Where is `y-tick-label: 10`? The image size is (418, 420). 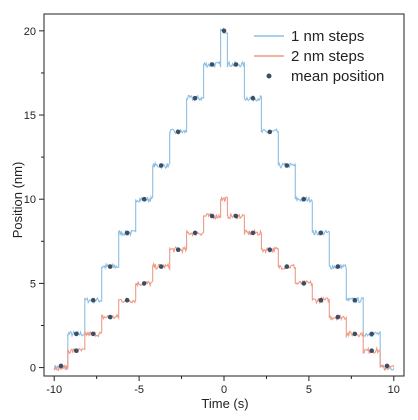
y-tick-label: 10 is located at coordinates (30, 200).